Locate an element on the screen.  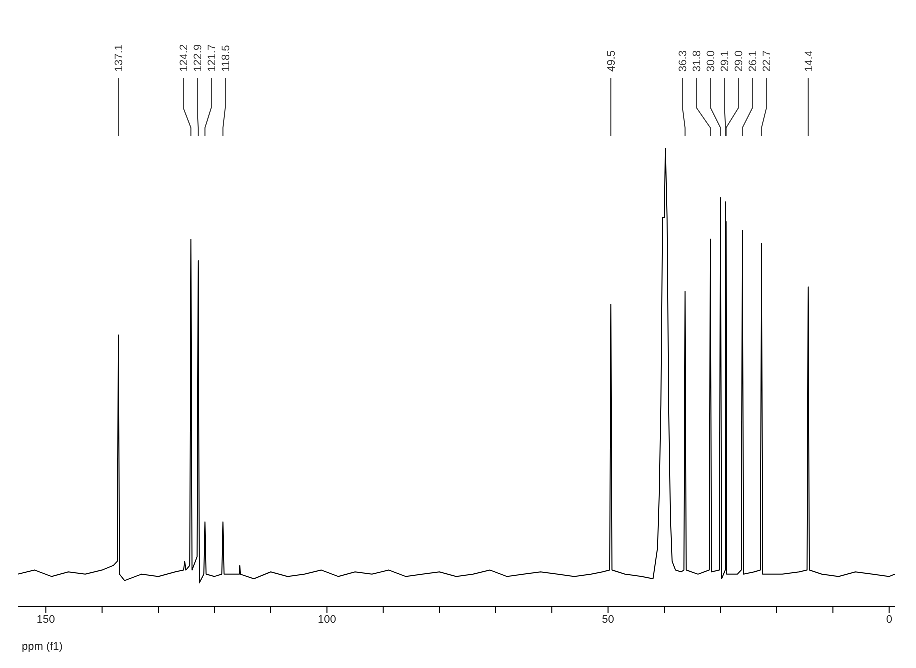
annotation: 29.1 is located at coordinates (726, 61).